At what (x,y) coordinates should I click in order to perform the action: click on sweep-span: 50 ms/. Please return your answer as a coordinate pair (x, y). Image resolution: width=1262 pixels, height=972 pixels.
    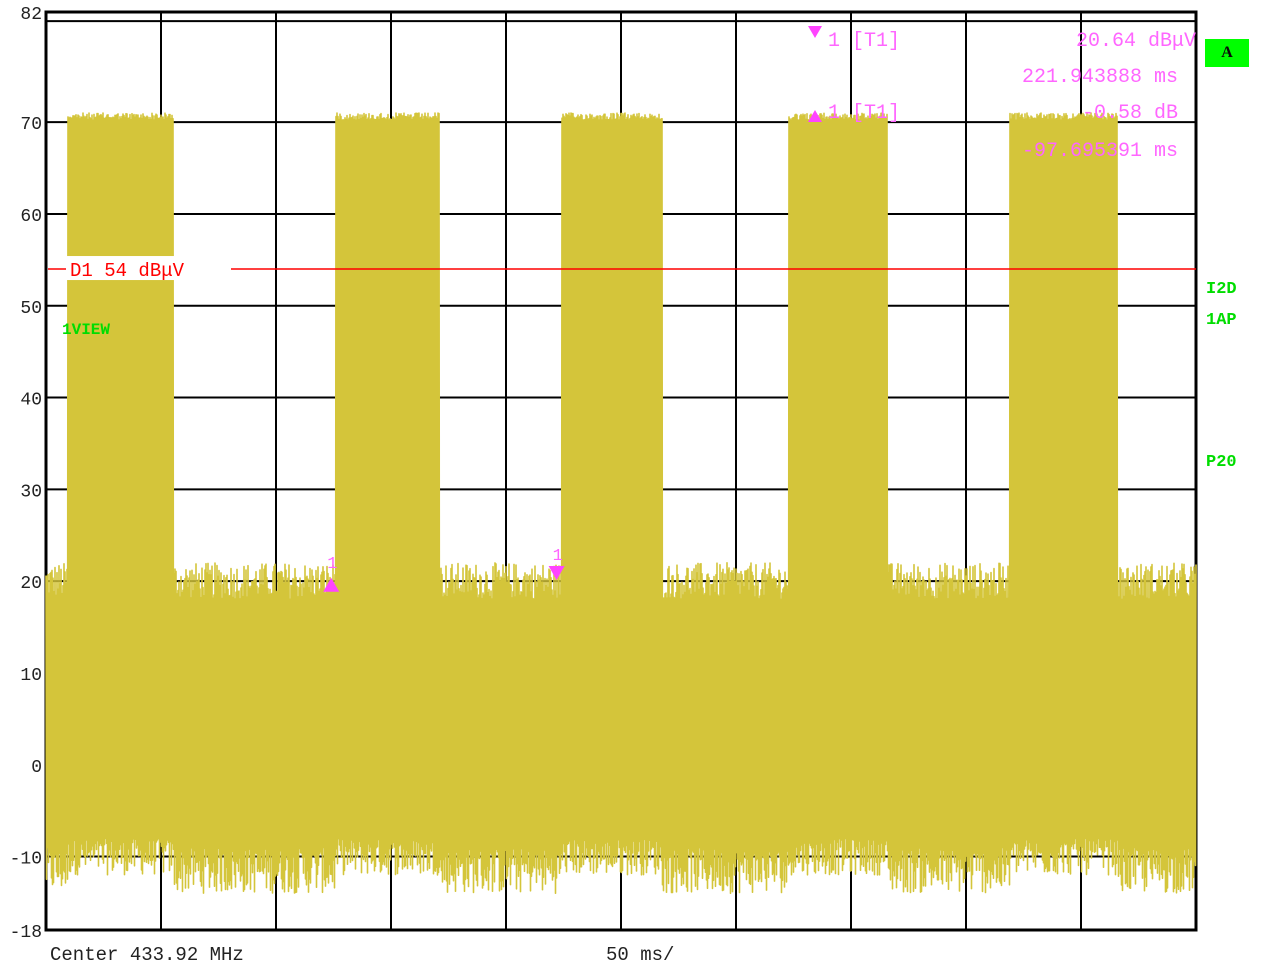
    Looking at the image, I should click on (640, 955).